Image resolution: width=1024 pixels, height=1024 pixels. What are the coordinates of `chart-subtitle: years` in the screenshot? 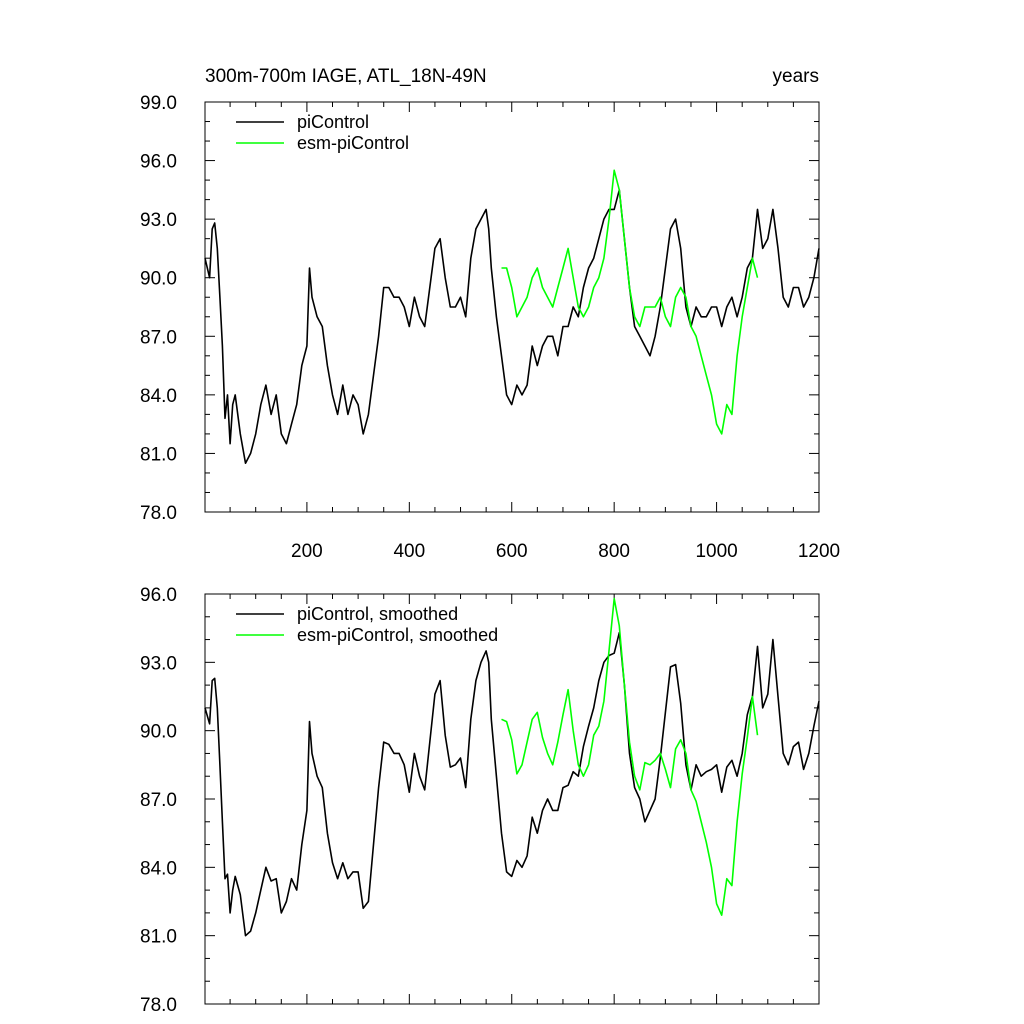 It's located at (796, 76).